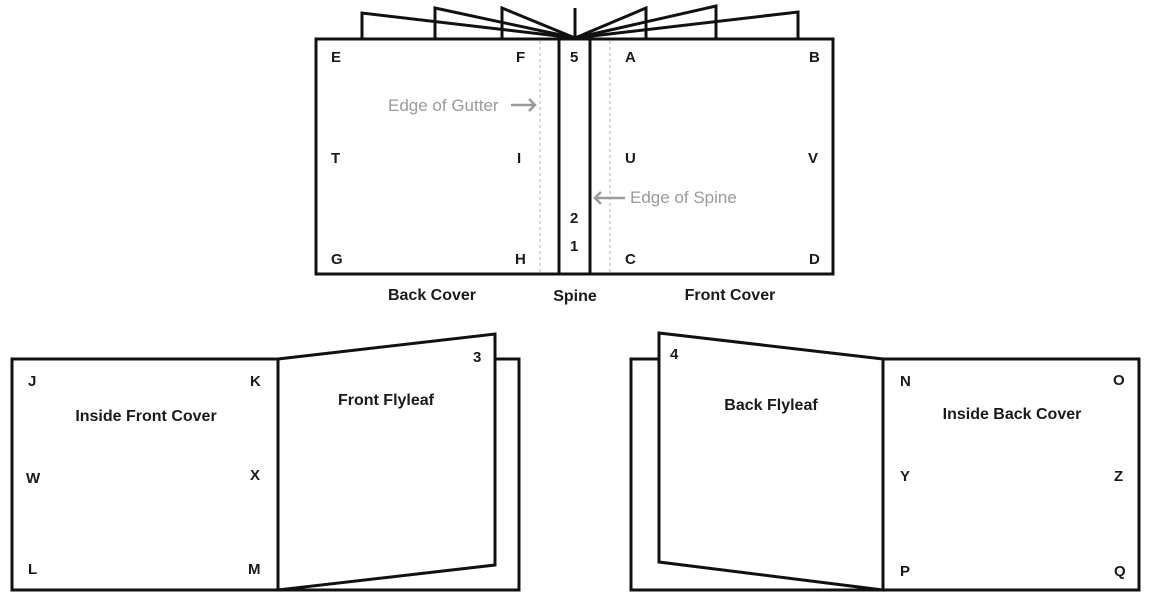 This screenshot has height=600, width=1150. I want to click on label-1: 1, so click(574, 246).